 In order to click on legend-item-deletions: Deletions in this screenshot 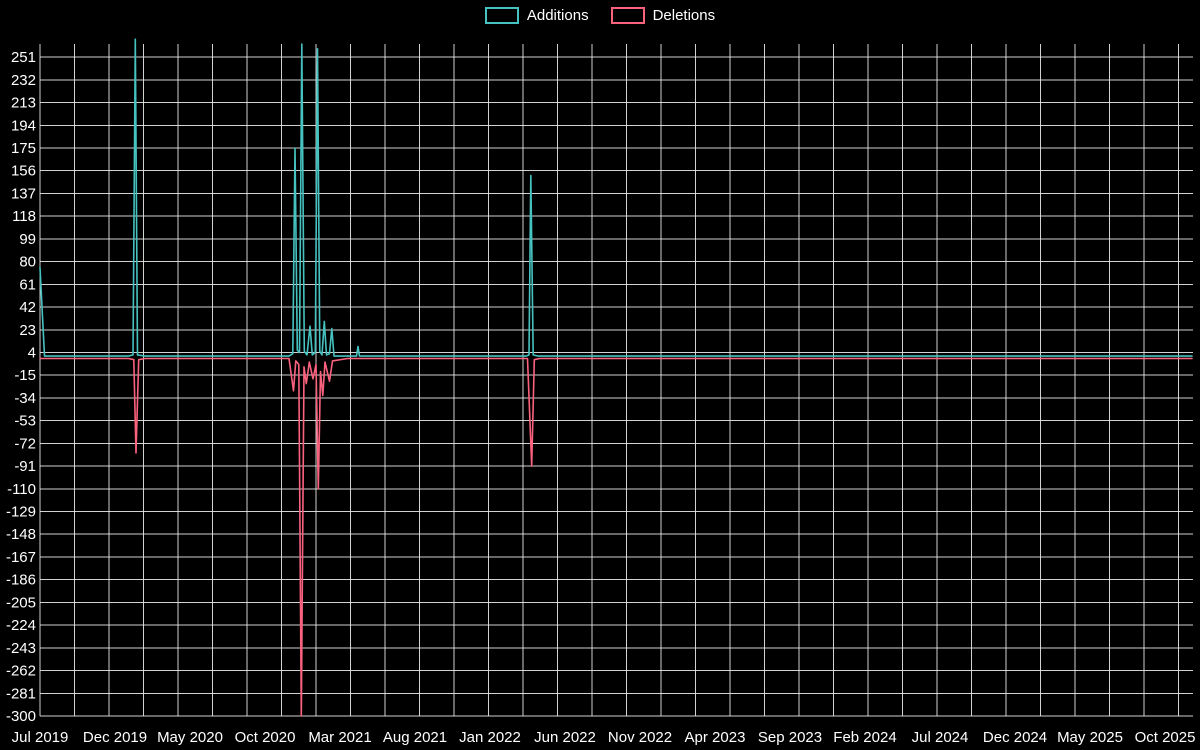, I will do `click(663, 15)`.